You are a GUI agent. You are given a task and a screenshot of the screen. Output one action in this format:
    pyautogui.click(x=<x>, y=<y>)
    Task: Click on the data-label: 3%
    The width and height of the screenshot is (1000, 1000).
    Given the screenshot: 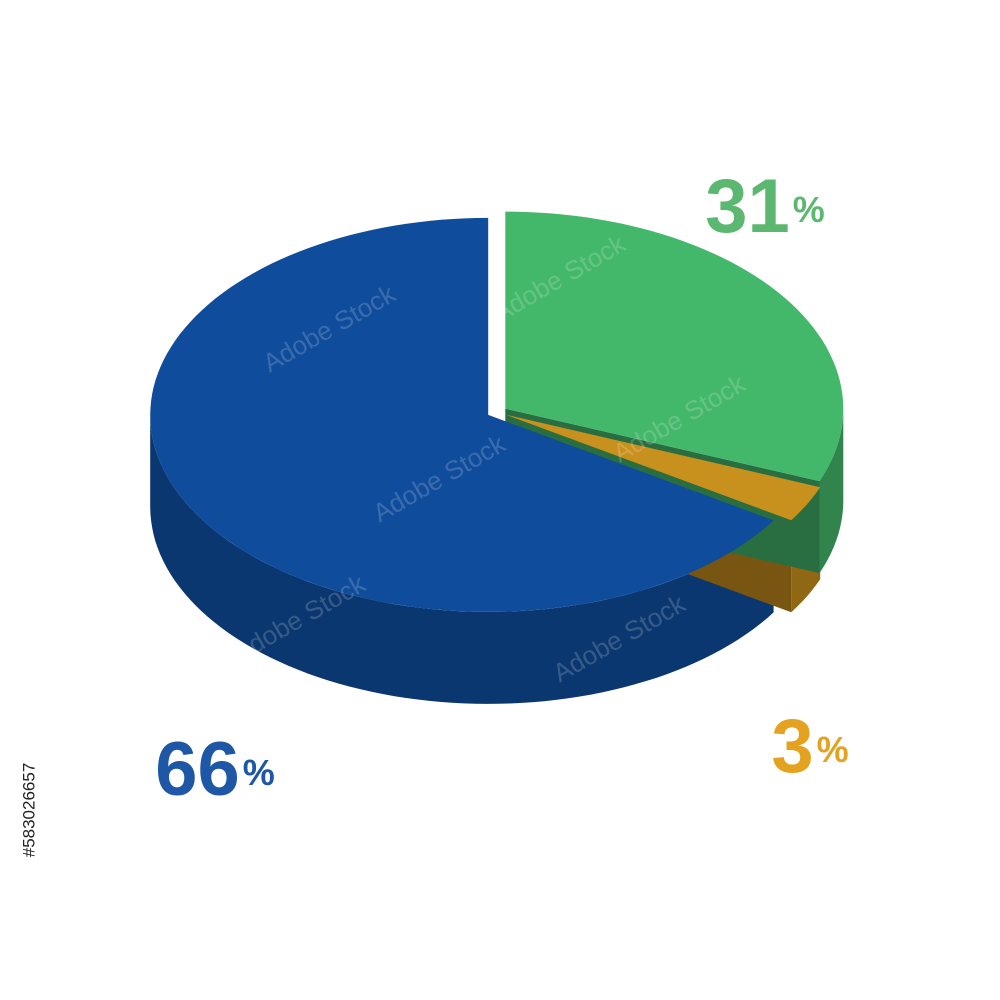 What is the action you would take?
    pyautogui.click(x=809, y=746)
    